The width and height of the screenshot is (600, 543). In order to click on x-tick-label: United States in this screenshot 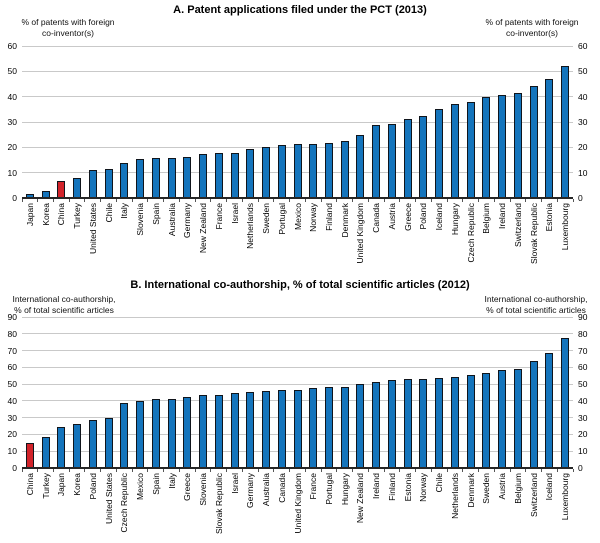, I will do `click(108, 499)`.